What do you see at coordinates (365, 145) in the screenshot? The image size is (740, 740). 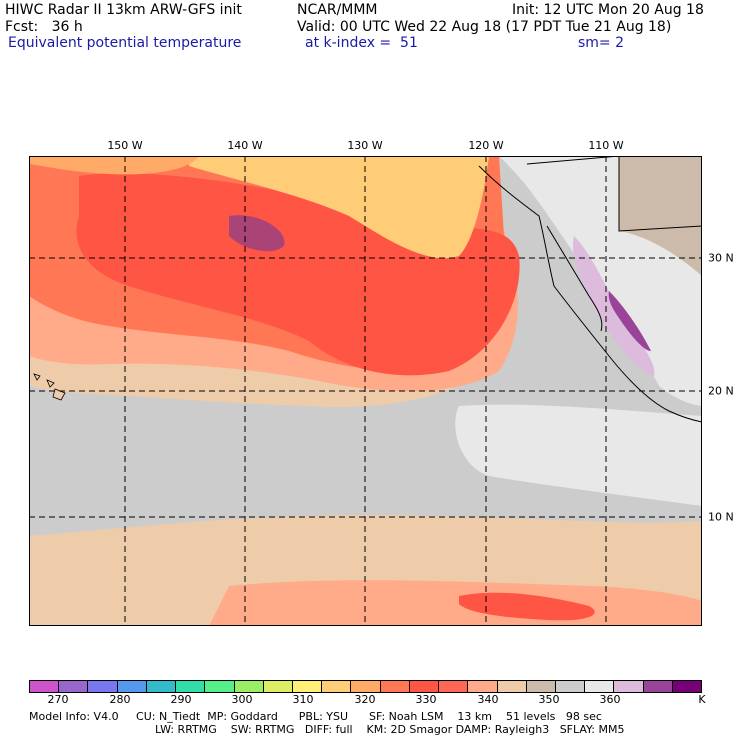 I see `lon-label-130w: 130 W` at bounding box center [365, 145].